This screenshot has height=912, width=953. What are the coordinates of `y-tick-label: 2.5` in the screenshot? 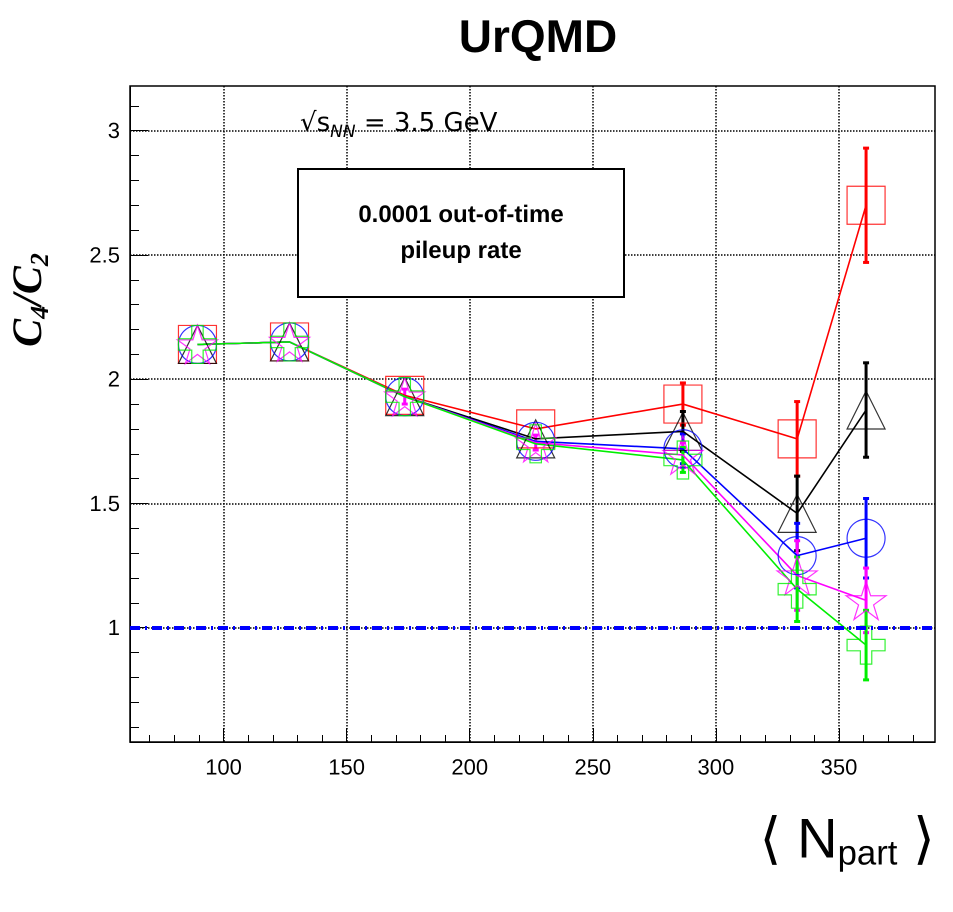 It's located at (104, 255).